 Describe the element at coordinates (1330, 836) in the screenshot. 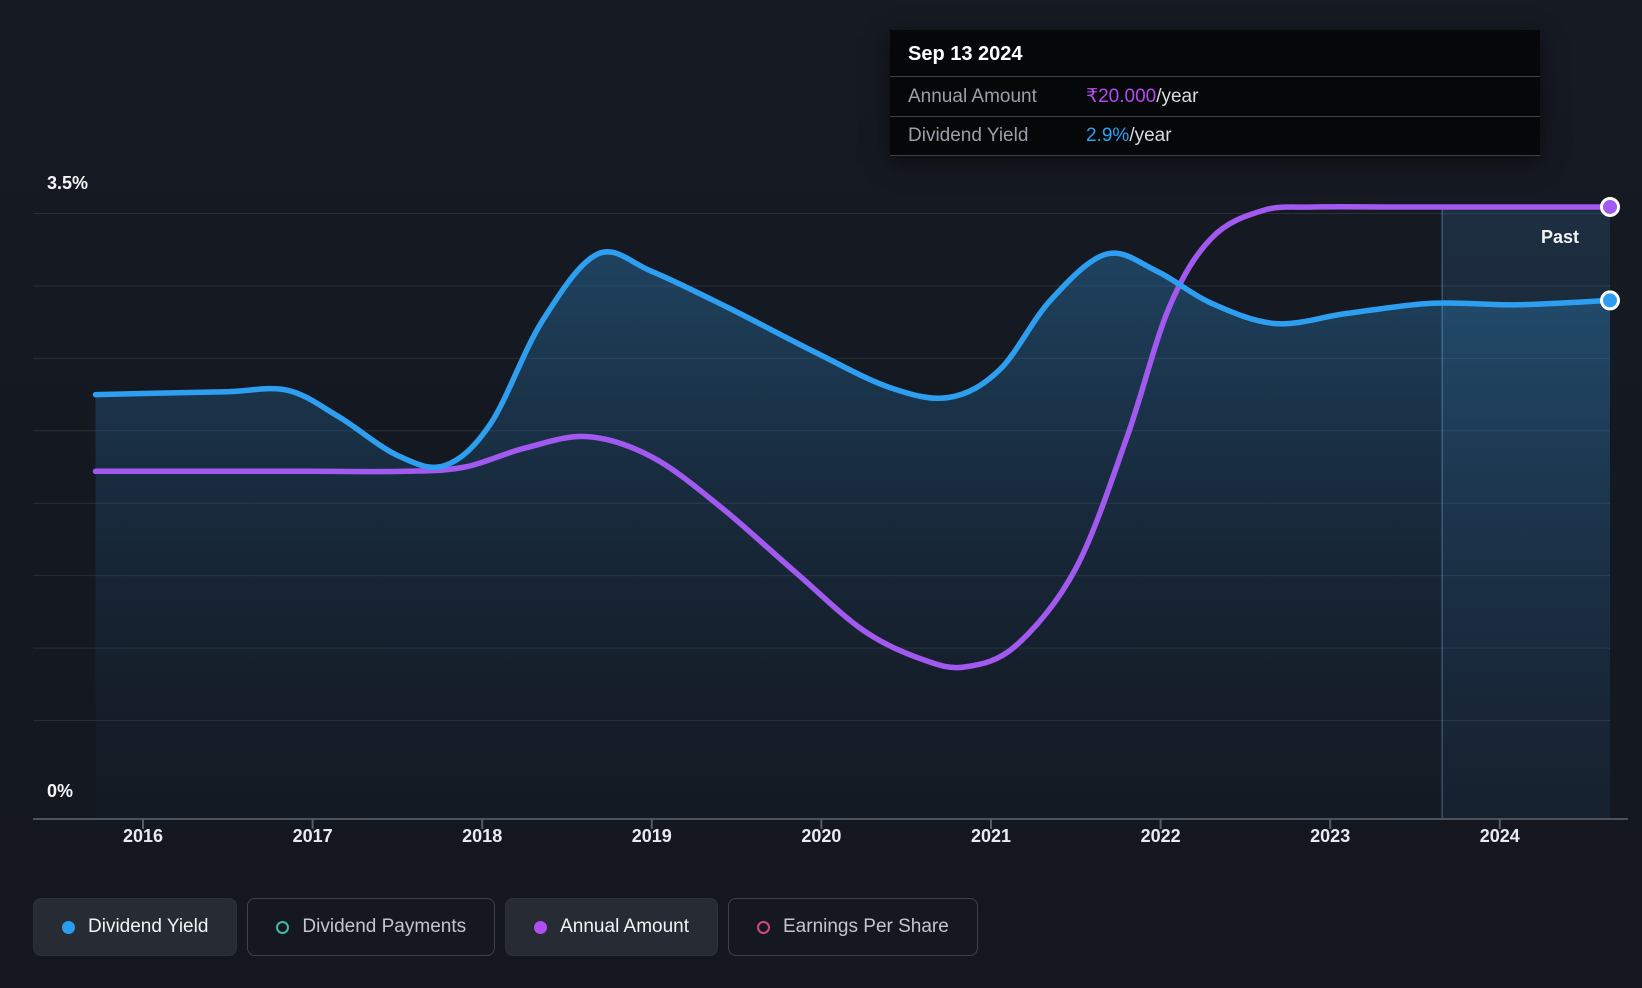

I see `x-axis-label-2023: 2023` at that location.